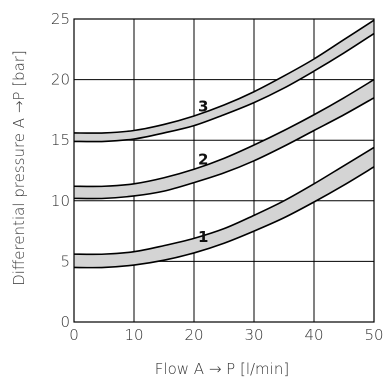 The height and width of the screenshot is (381, 387). What do you see at coordinates (60, 19) in the screenshot?
I see `y-tick-label-25: 25` at bounding box center [60, 19].